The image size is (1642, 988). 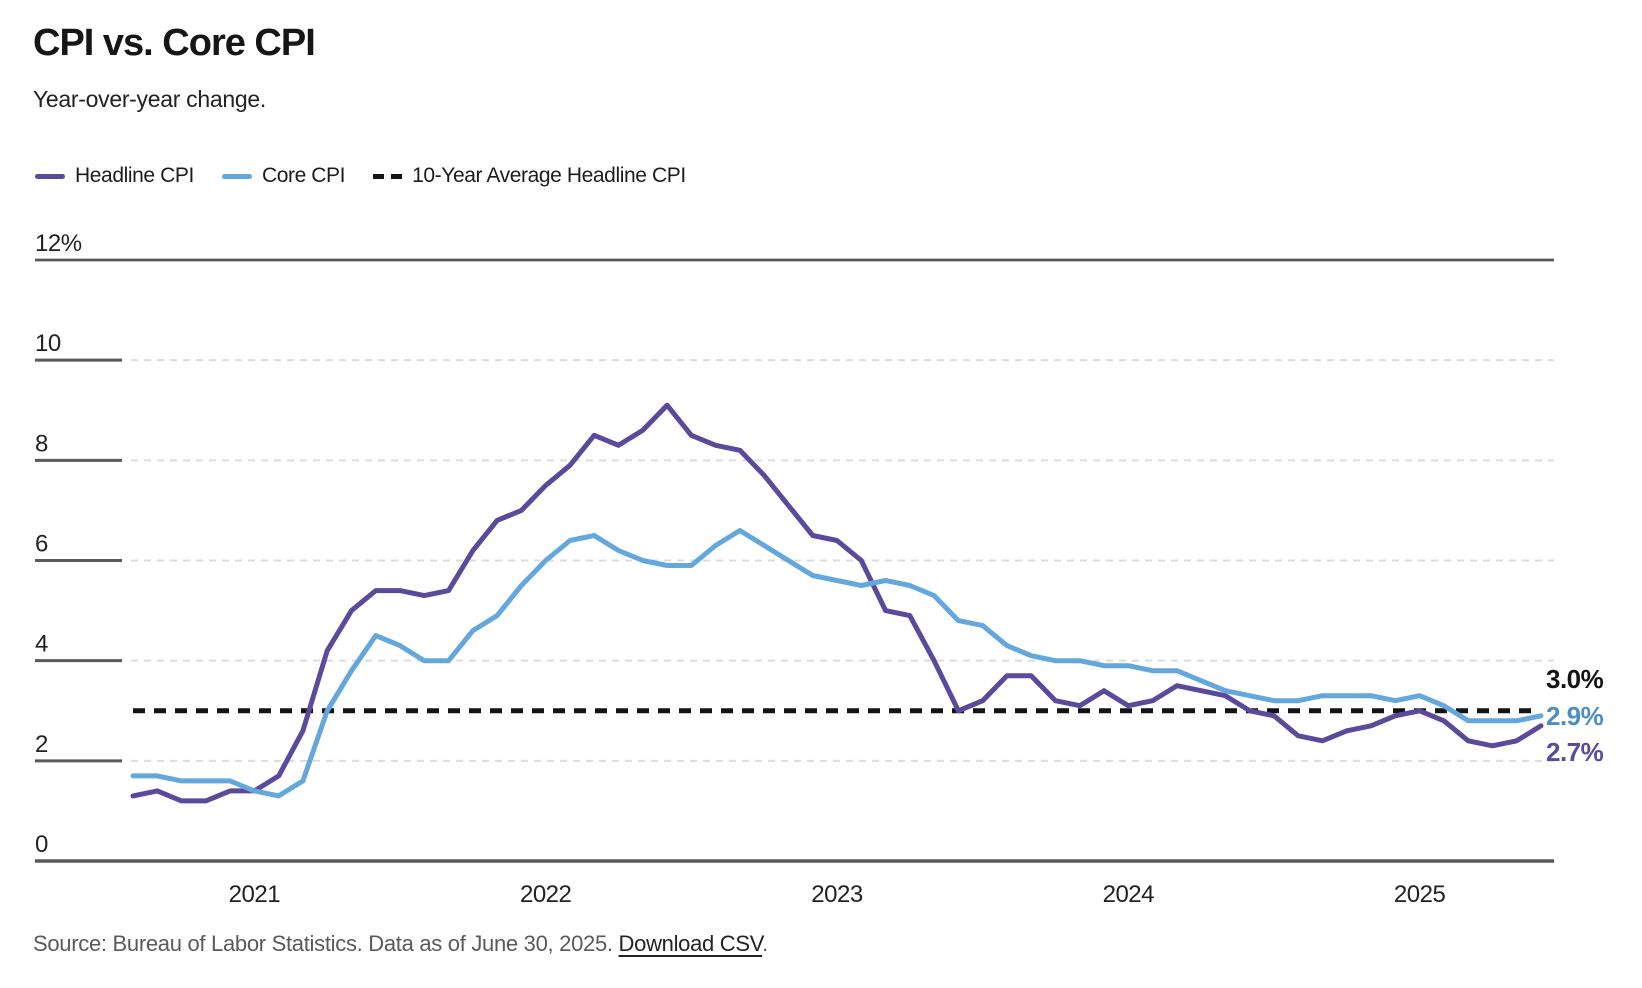 I want to click on legend-item-core-cpi: Core CPI, so click(x=283, y=176).